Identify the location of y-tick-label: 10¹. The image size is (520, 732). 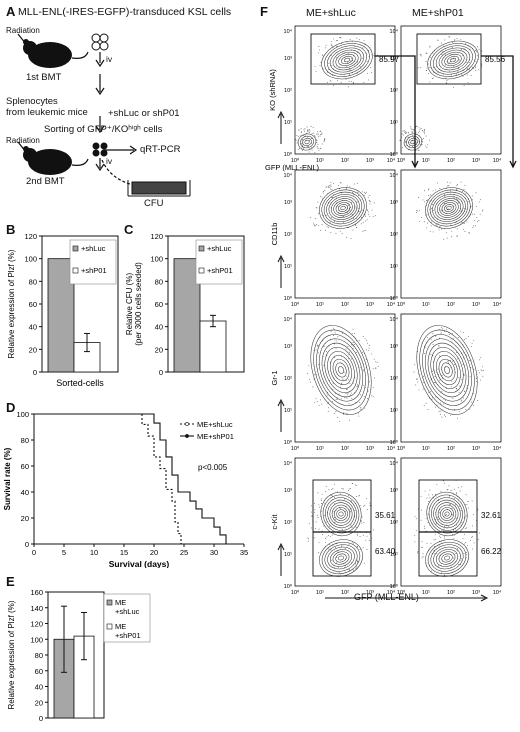
(394, 411).